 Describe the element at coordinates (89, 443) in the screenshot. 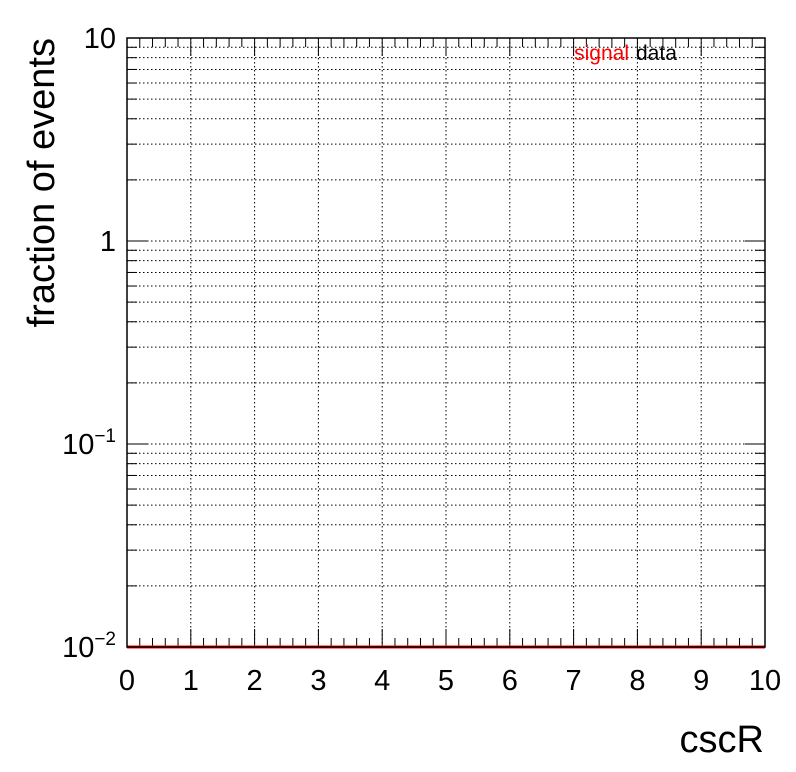

I see `y-tick-label: 10⁻¹` at that location.